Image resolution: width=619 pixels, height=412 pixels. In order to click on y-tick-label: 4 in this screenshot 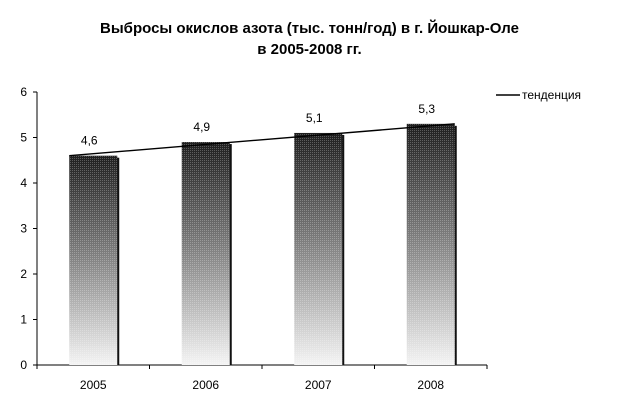, I will do `click(23, 183)`.